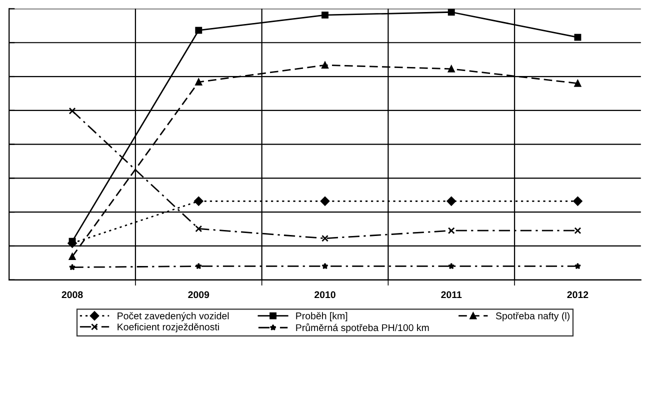 Image resolution: width=650 pixels, height=397 pixels. What do you see at coordinates (362, 328) in the screenshot?
I see `legend-label: Průměrná spotřeba PH/100 km` at bounding box center [362, 328].